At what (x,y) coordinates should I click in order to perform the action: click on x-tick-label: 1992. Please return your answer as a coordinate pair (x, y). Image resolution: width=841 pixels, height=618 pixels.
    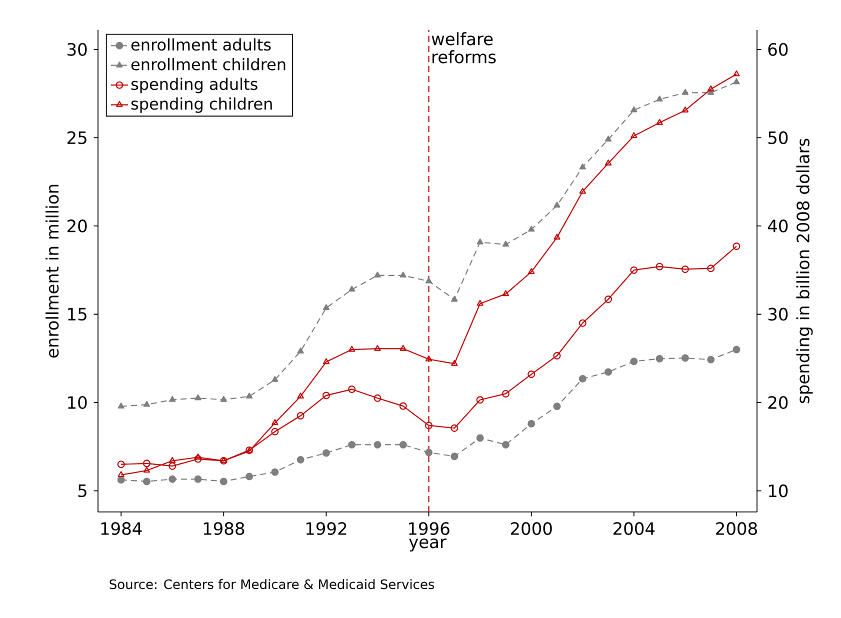
    Looking at the image, I should click on (326, 528).